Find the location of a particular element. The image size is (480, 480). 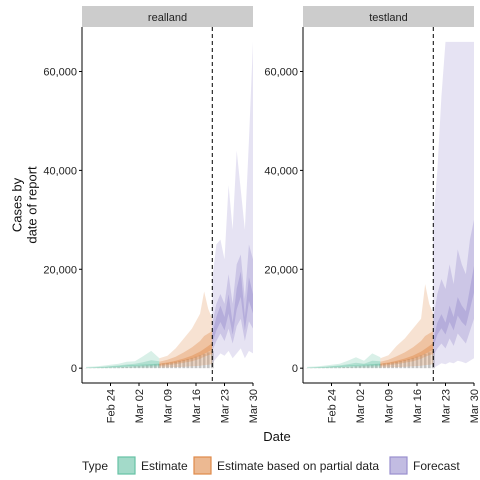

legend-label: Estimate based on partial data is located at coordinates (298, 466).